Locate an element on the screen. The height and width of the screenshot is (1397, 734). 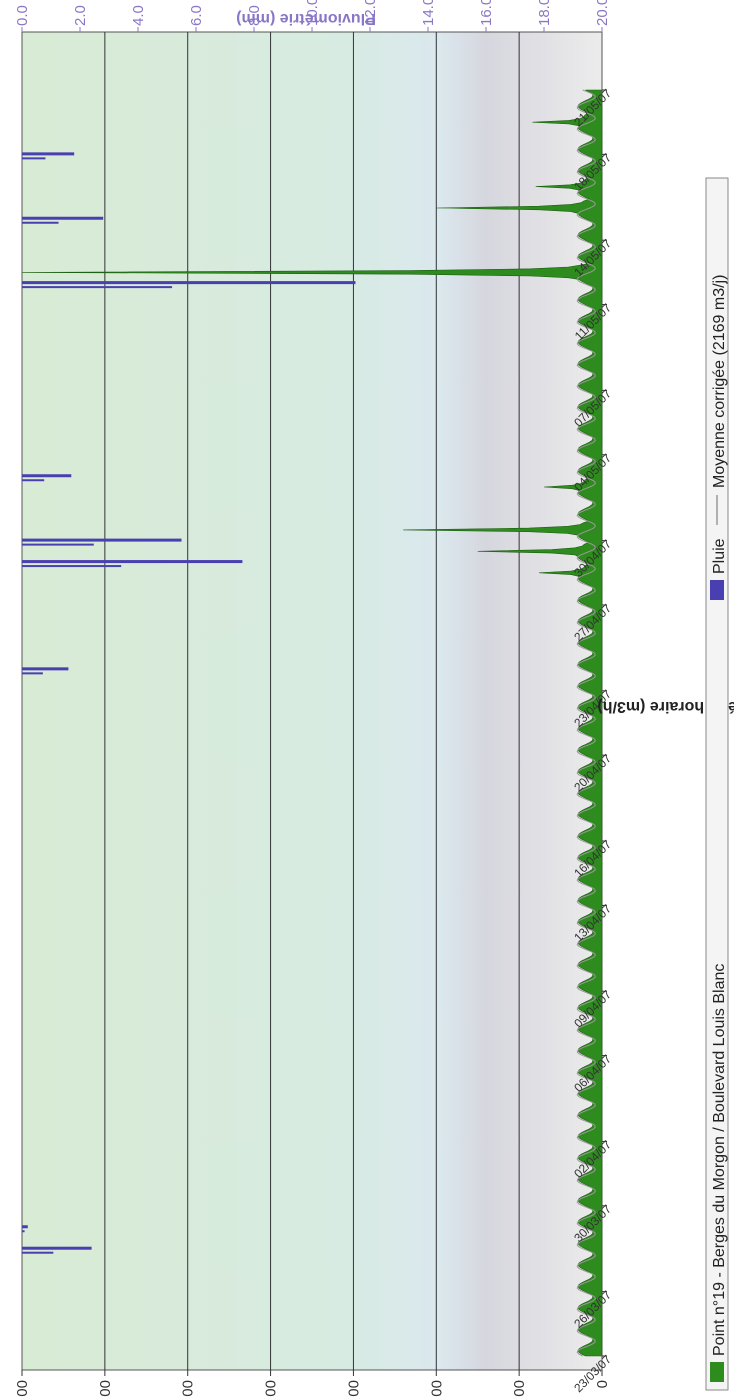
right-axis-tick-label: 8.0 is located at coordinates (254, 15).